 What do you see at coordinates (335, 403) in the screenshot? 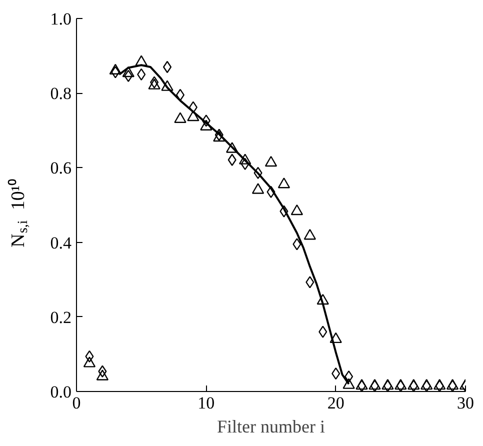
I see `x-tick-label: 20` at bounding box center [335, 403].